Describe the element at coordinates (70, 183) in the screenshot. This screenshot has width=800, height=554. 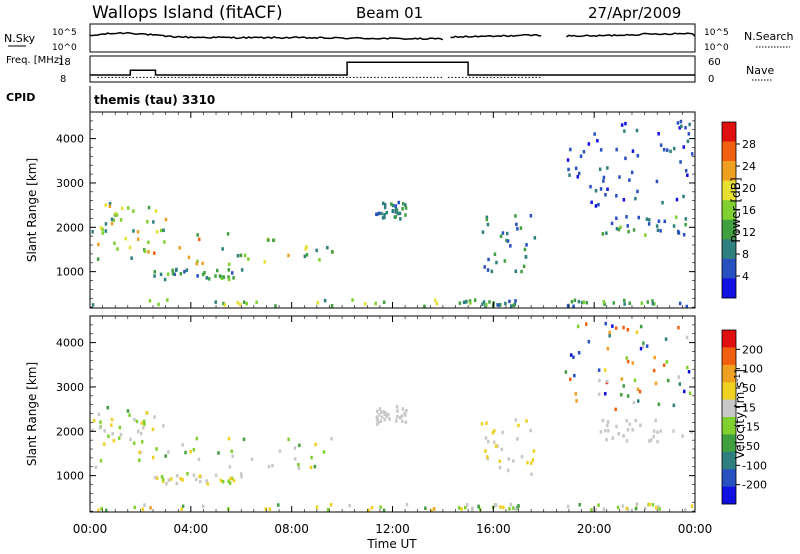
I see `y-tick-label: 3000` at that location.